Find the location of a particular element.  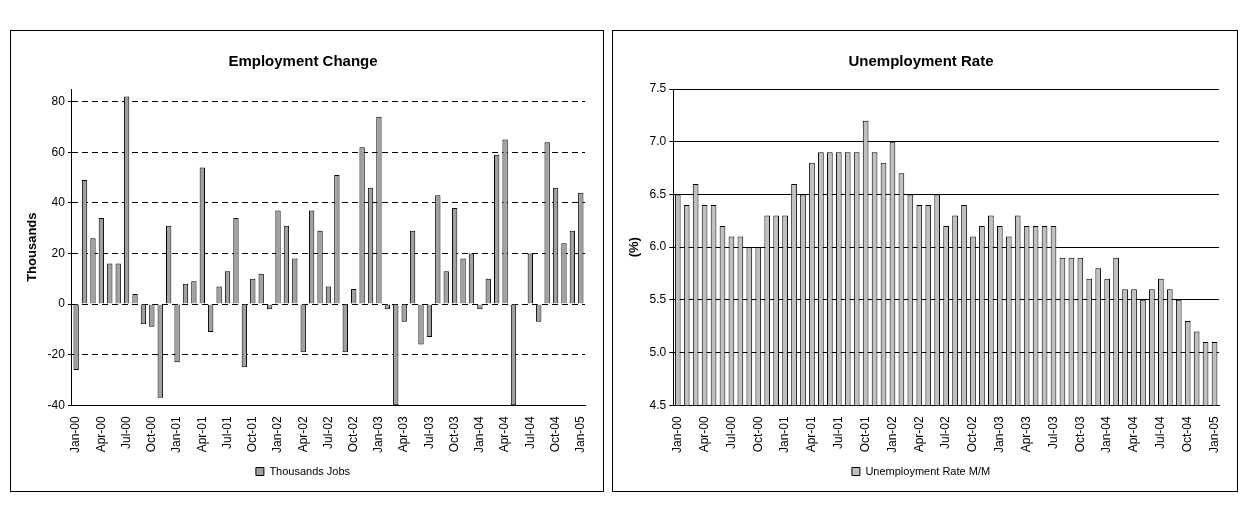

legend-label: Thousands Jobs is located at coordinates (310, 470).